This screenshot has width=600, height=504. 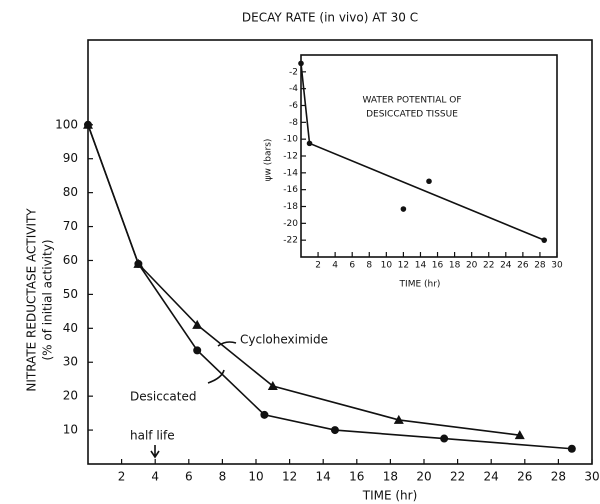 I want to click on fit-line, so click(x=422, y=152).